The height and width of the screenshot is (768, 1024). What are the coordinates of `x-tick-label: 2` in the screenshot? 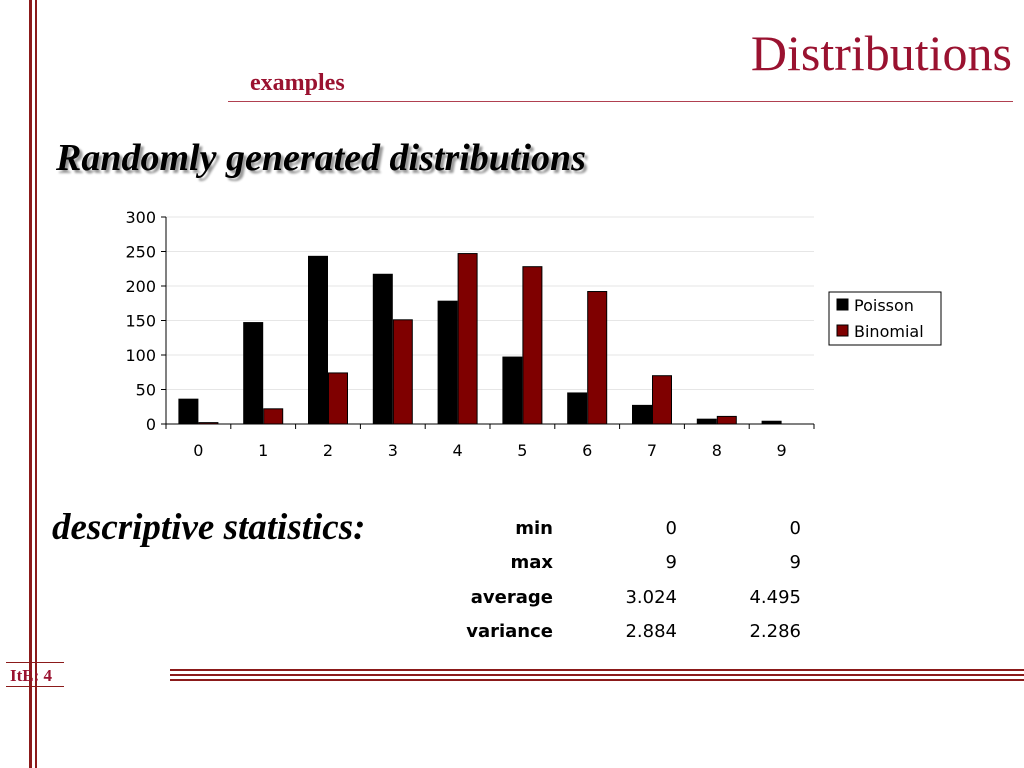 It's located at (328, 450).